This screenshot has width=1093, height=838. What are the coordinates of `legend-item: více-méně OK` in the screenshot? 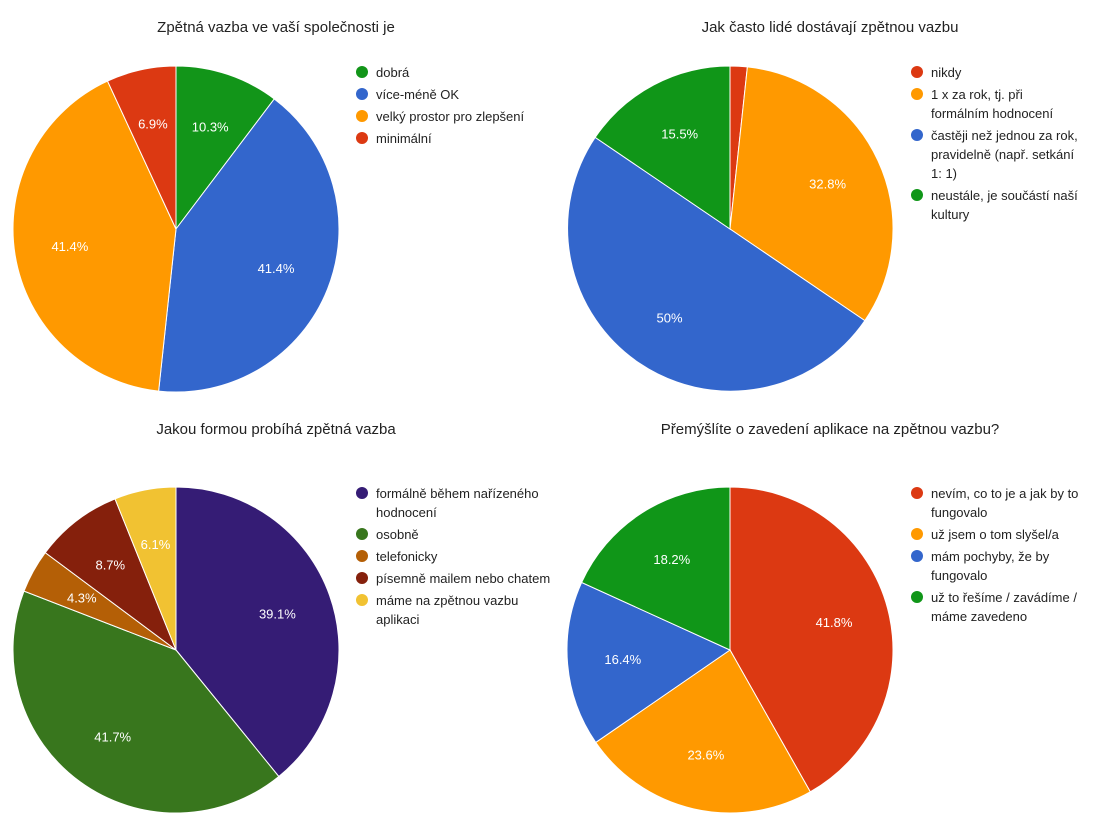 It's located at (456, 94).